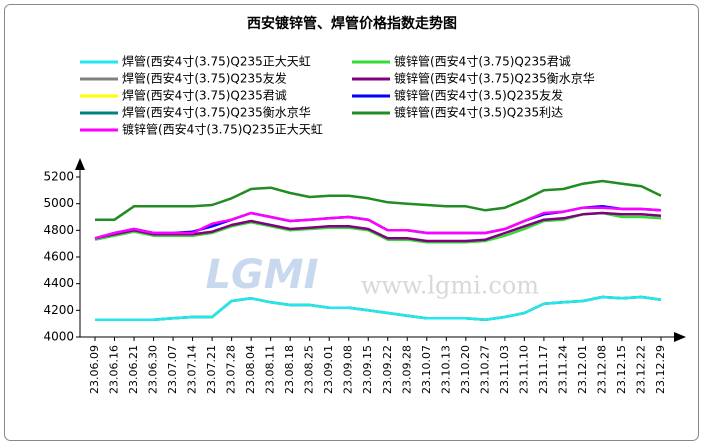 This screenshot has height=448, width=704. I want to click on x-tick-label: 23.06.21, so click(133, 369).